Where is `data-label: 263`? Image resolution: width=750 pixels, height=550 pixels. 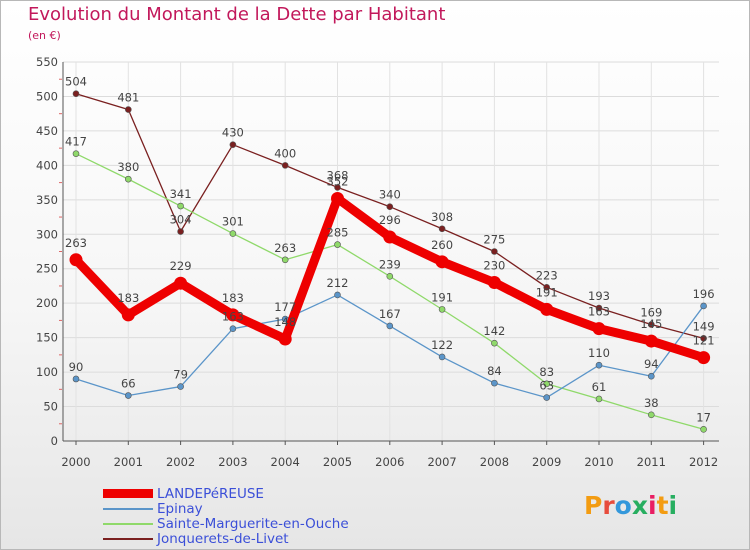
data-label: 263 is located at coordinates (76, 243).